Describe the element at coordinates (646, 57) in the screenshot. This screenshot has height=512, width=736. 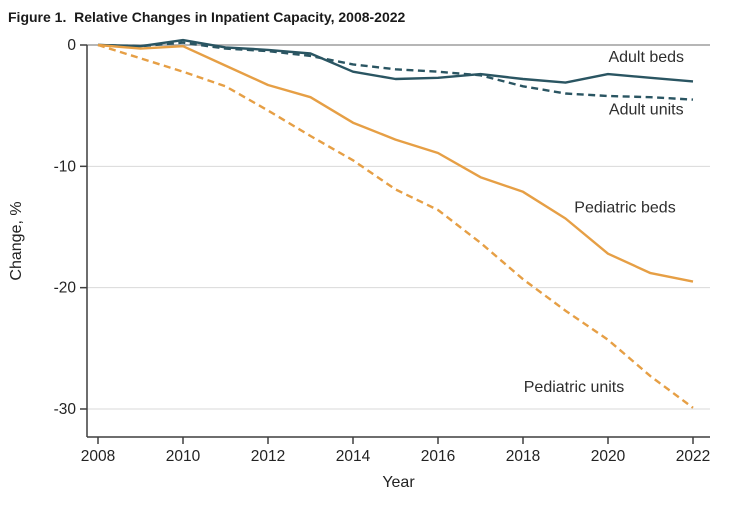
I see `series-label-adult-beds: Adult beds` at that location.